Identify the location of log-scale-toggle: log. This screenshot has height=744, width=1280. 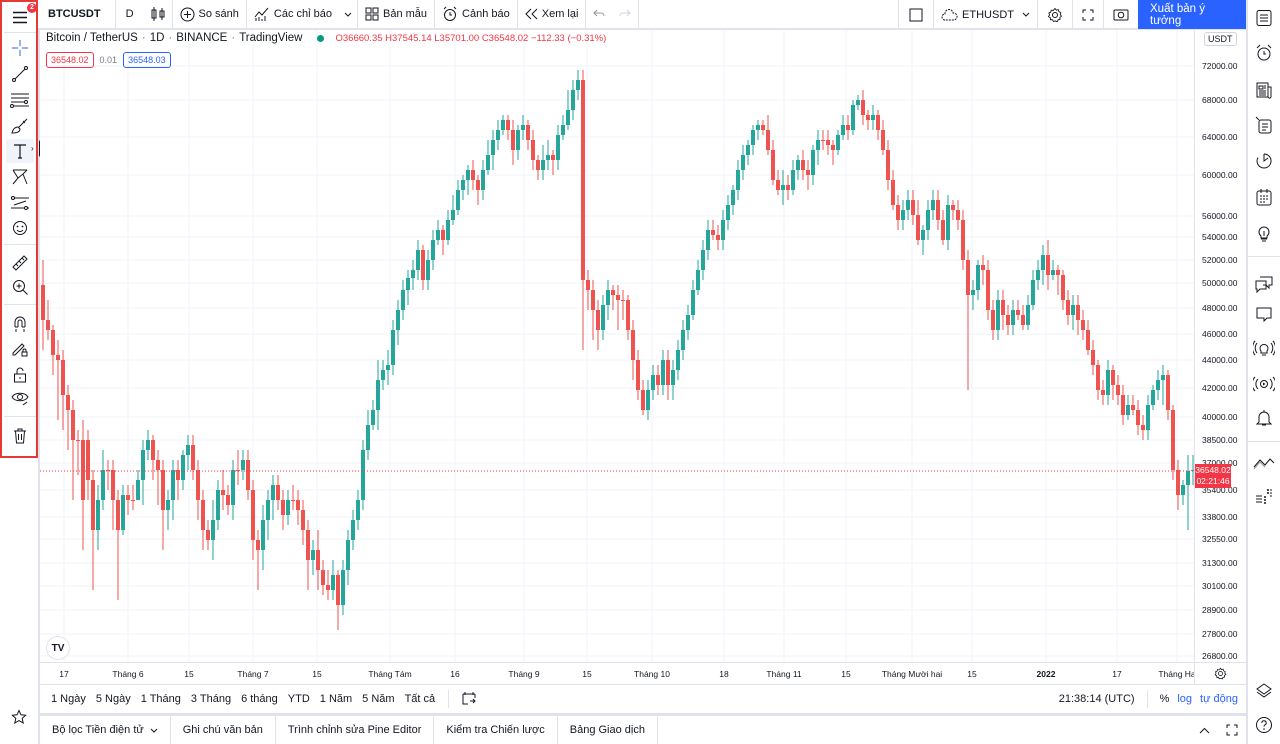
(1185, 699).